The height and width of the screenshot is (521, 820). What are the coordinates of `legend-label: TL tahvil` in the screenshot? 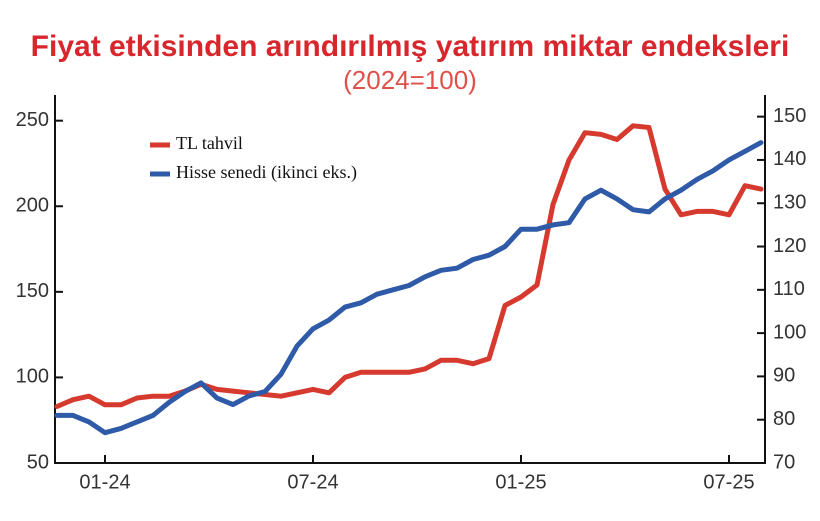 It's located at (209, 143).